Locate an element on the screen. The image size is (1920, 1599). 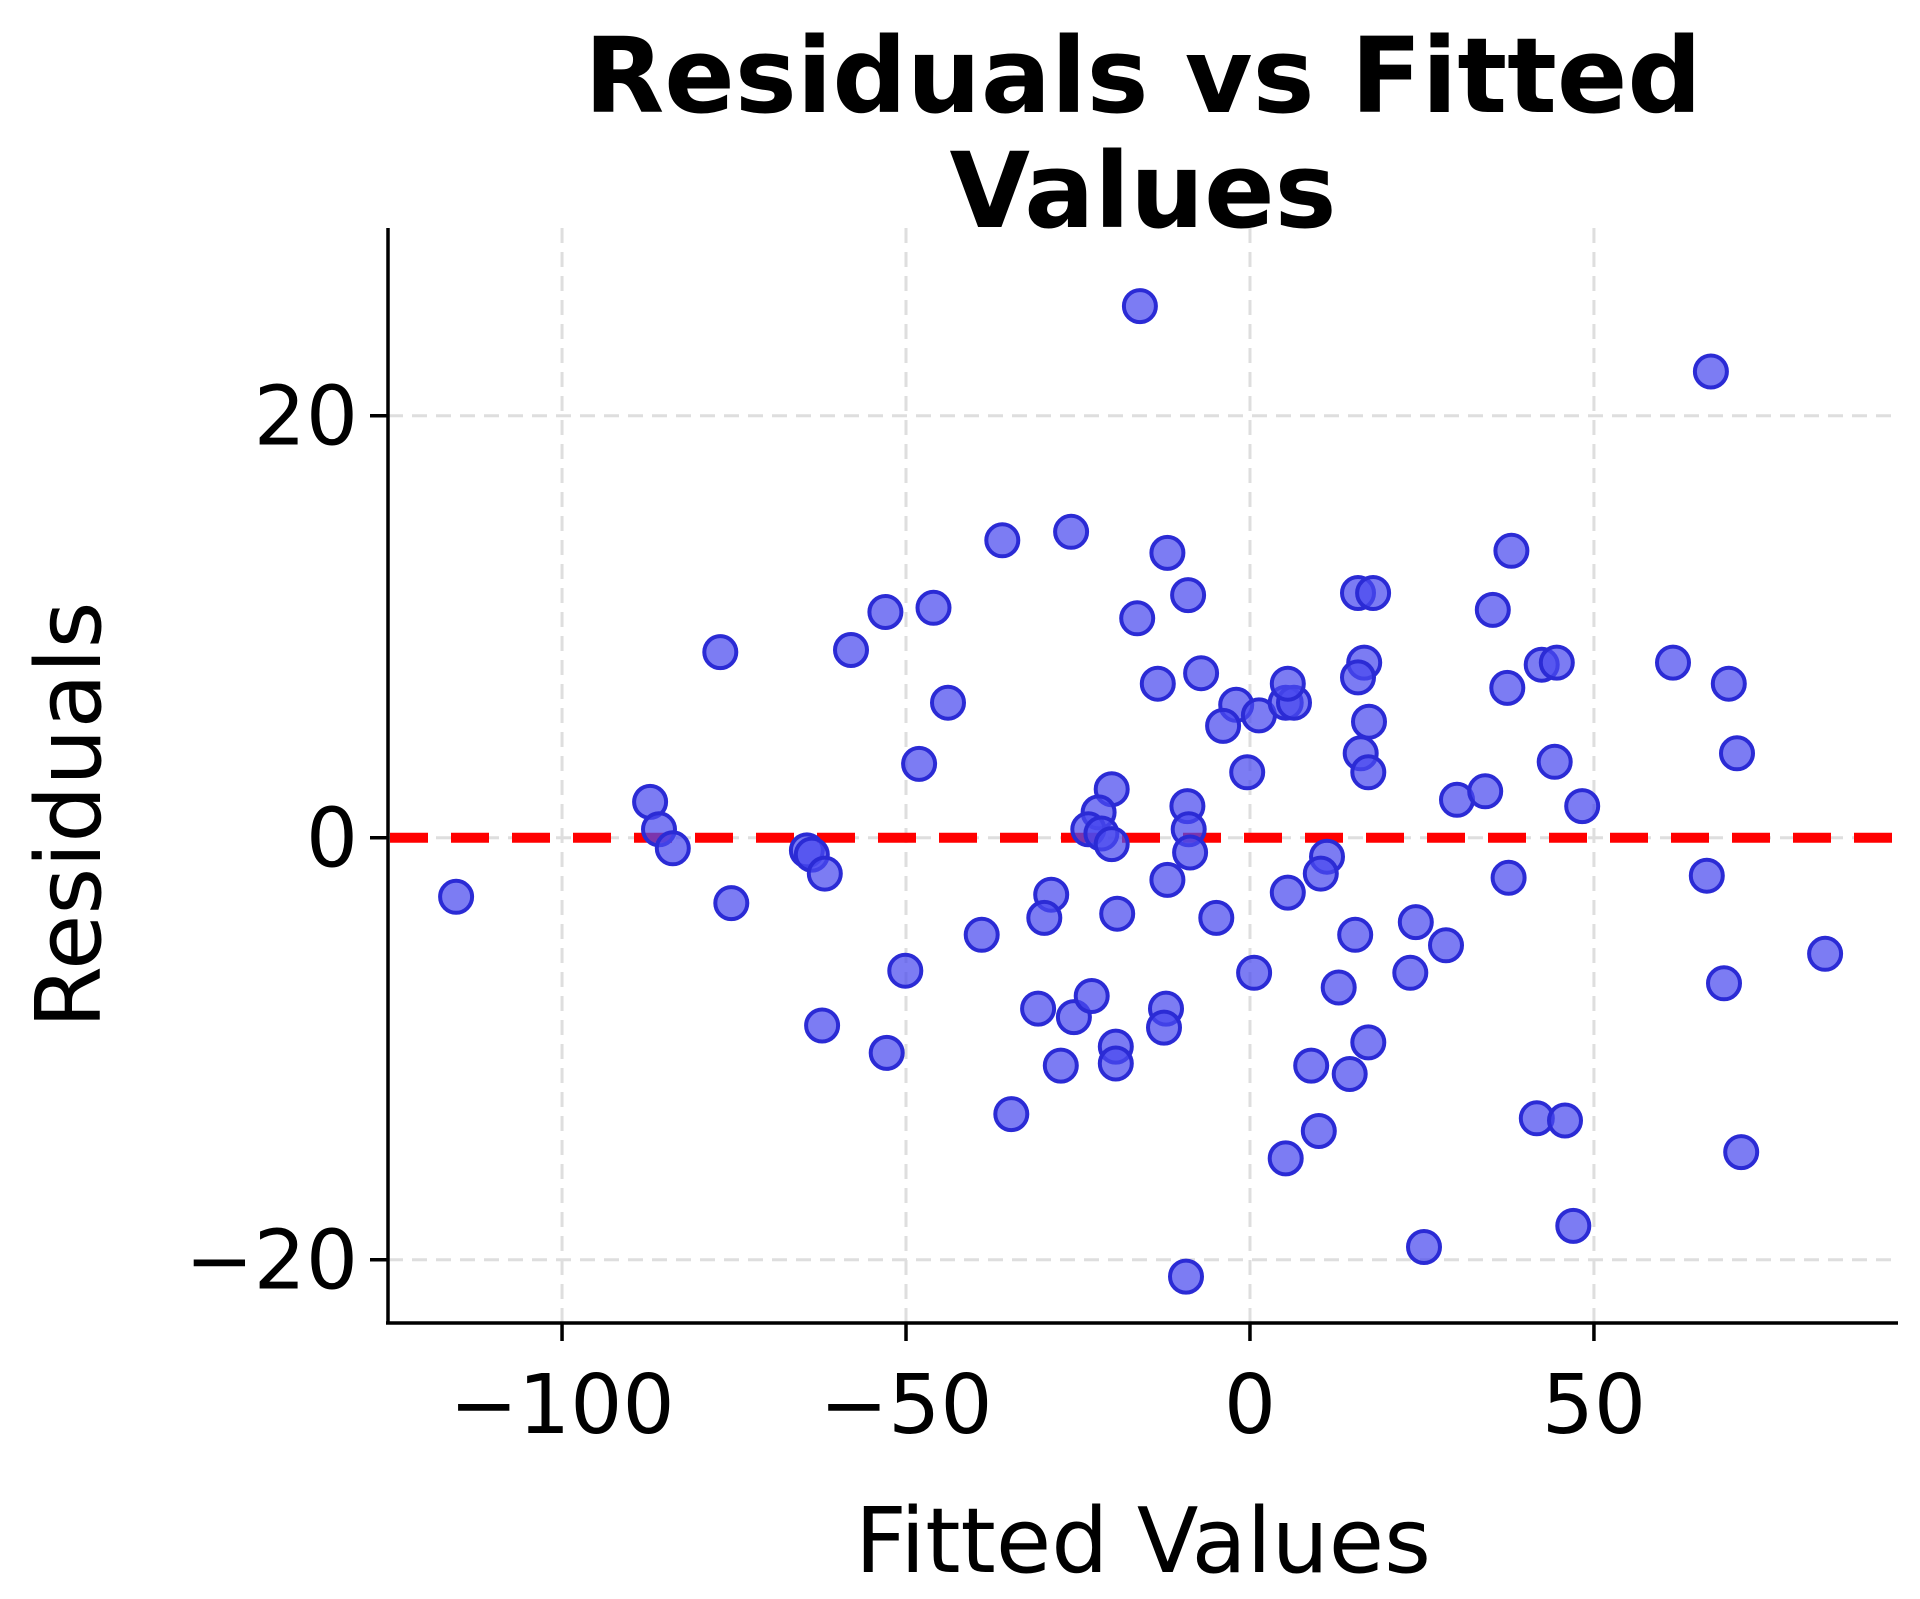
chart-title-line1: Residuals vs Fitted is located at coordinates (1143, 76).